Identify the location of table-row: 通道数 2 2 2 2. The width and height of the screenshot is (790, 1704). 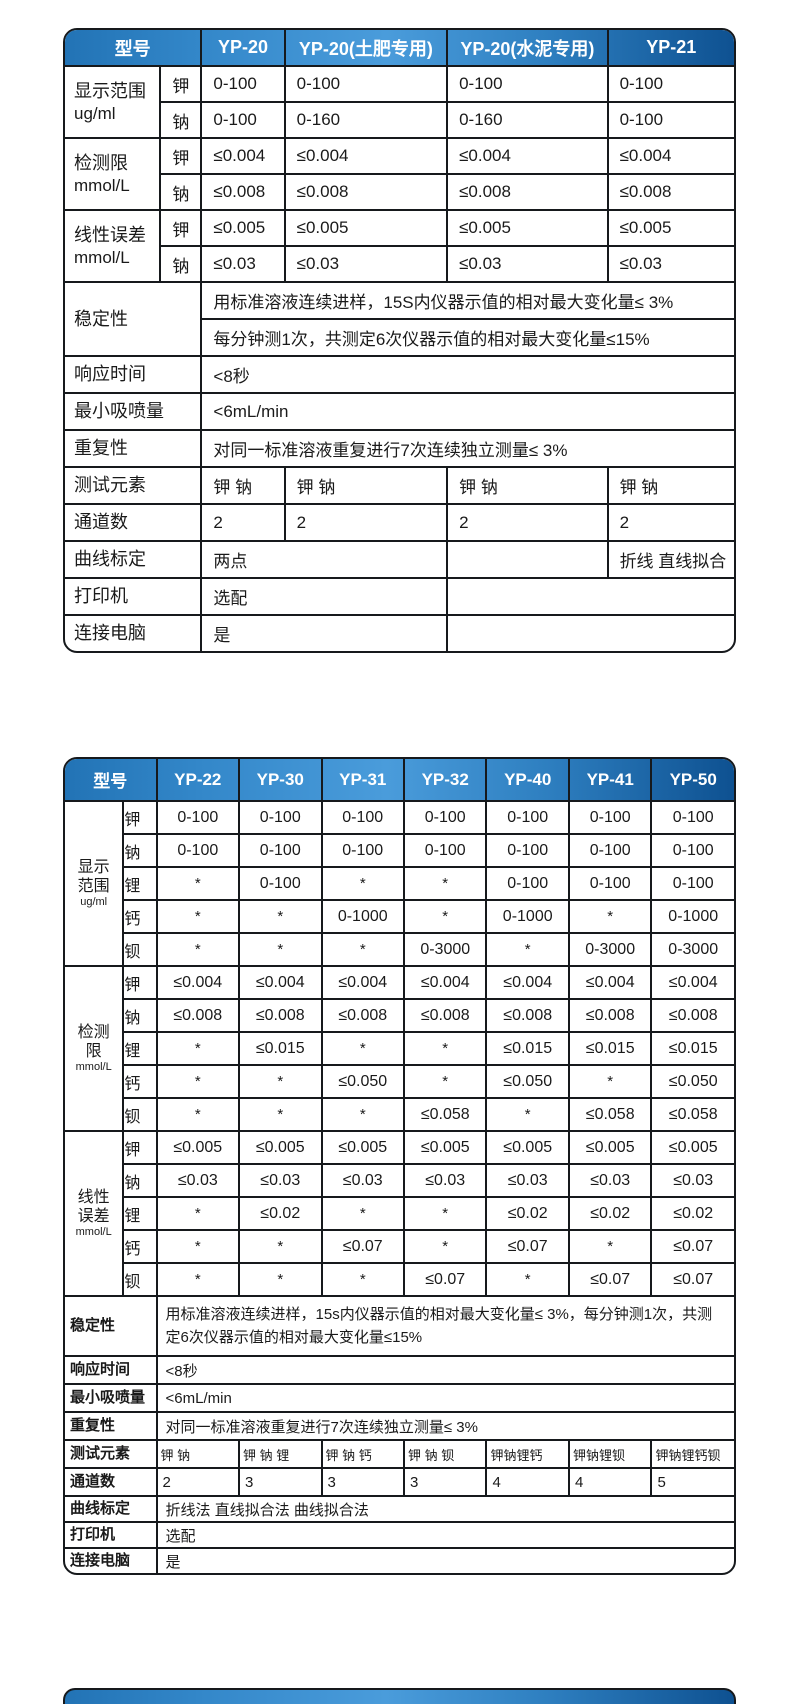
(399, 522).